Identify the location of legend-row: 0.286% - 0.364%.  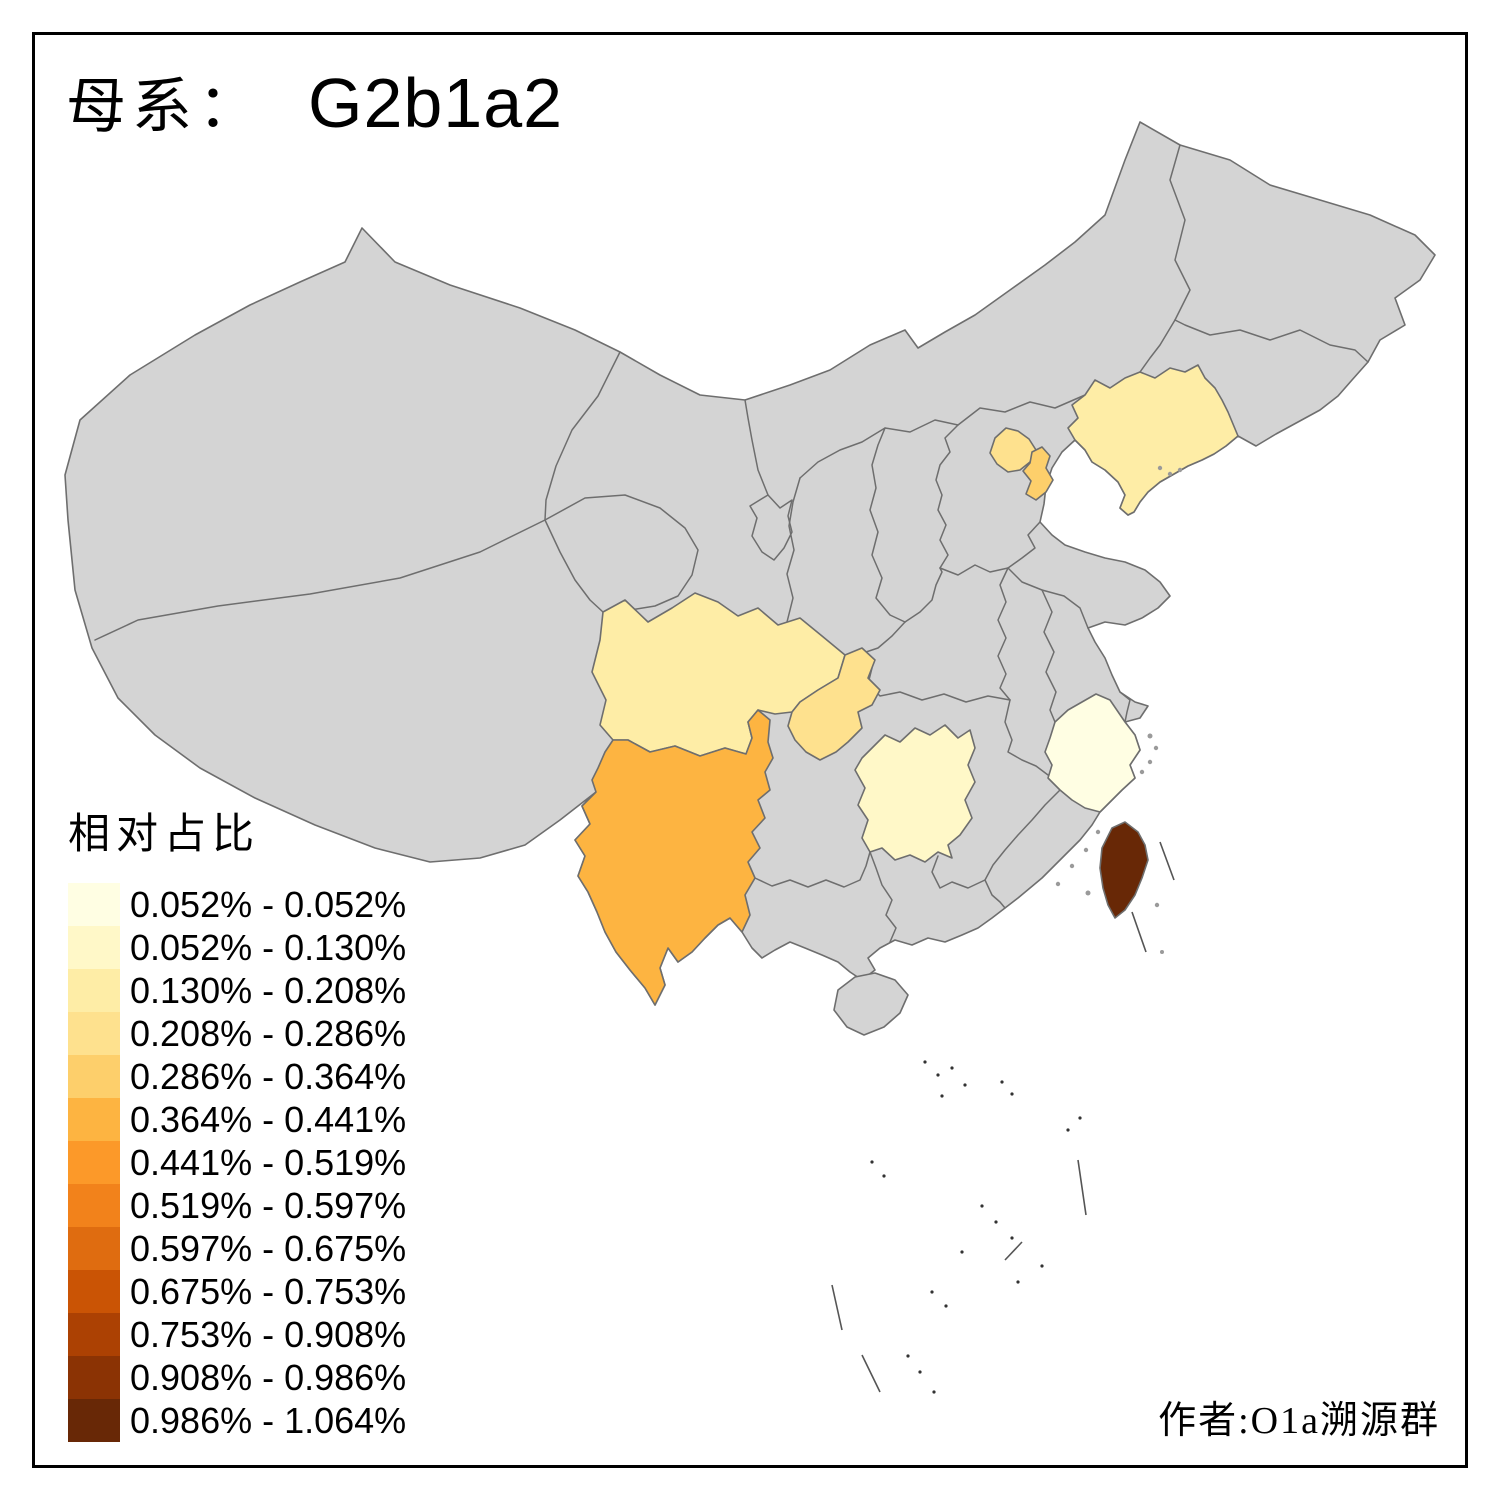
(237, 1076).